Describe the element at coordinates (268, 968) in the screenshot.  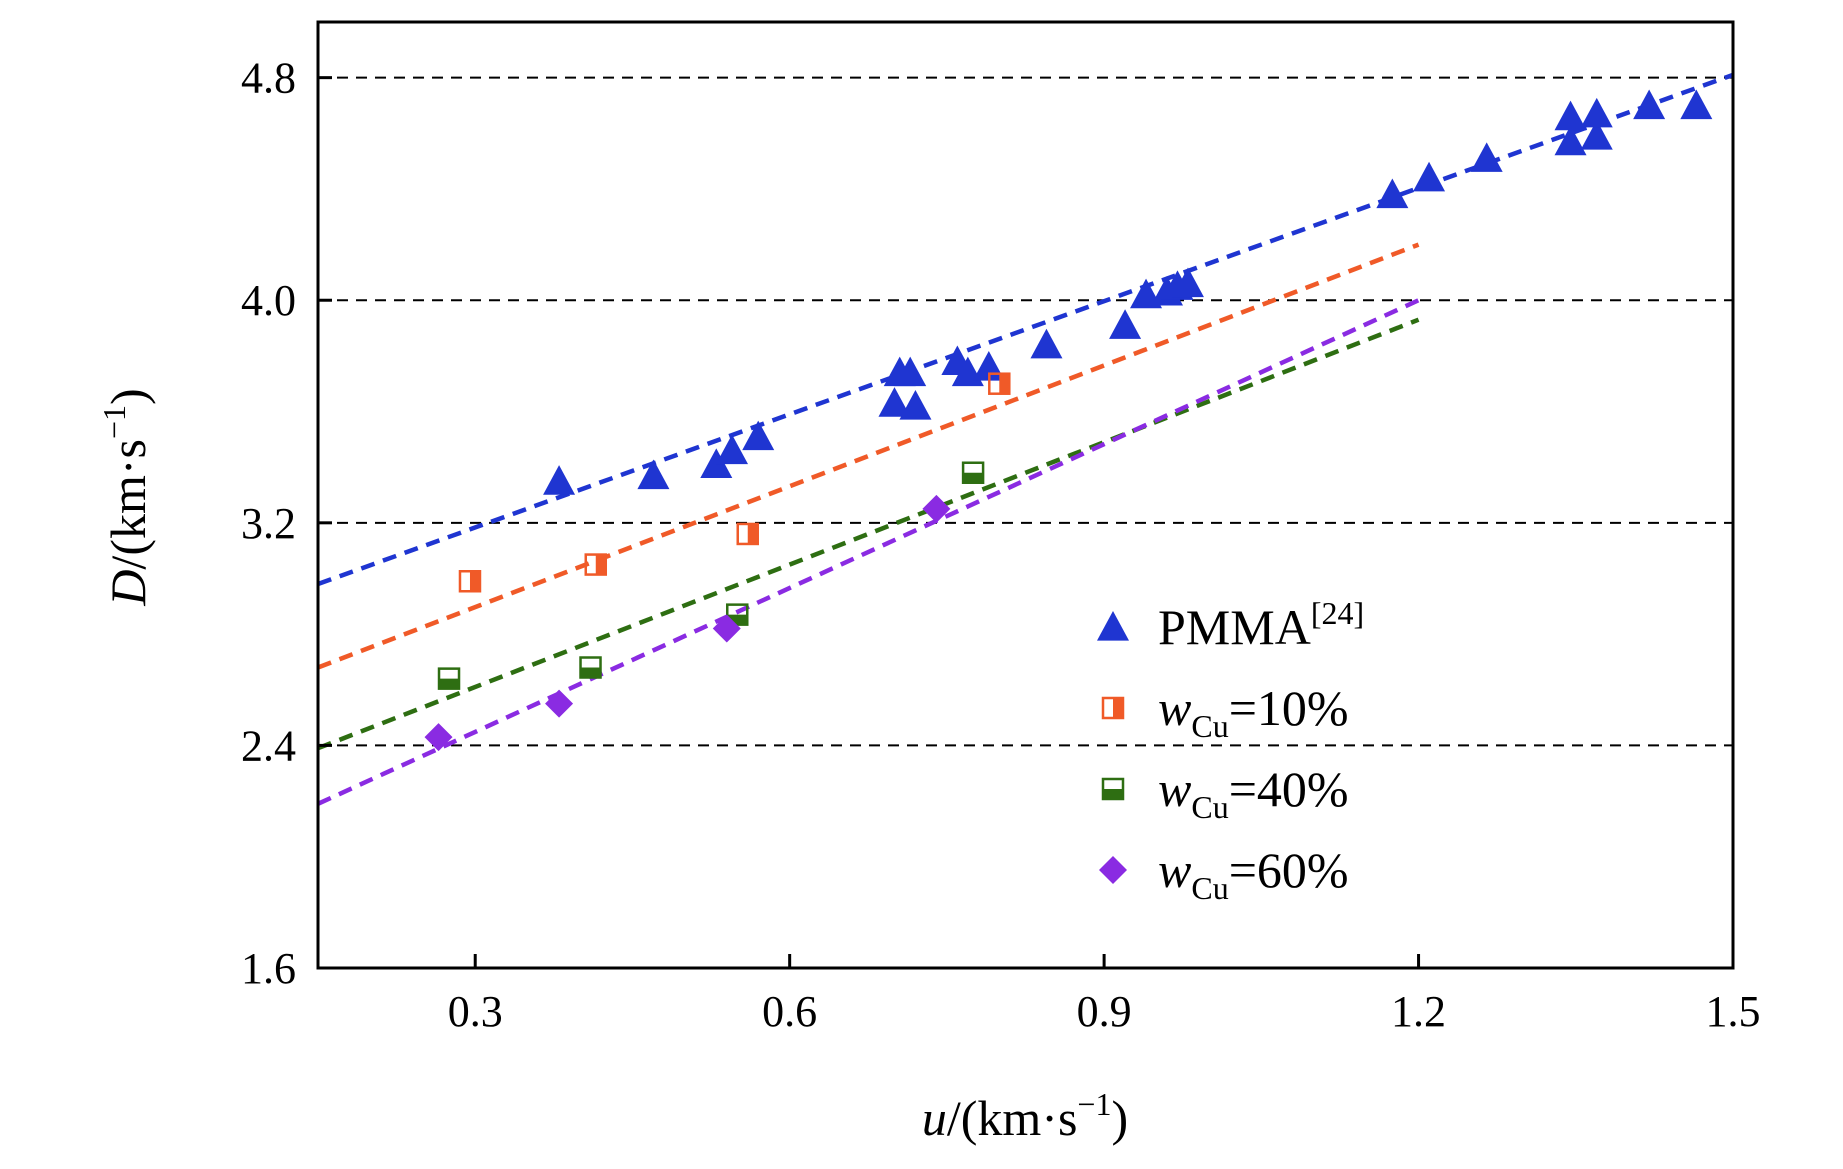
I see `y-tick-label: 1.6` at that location.